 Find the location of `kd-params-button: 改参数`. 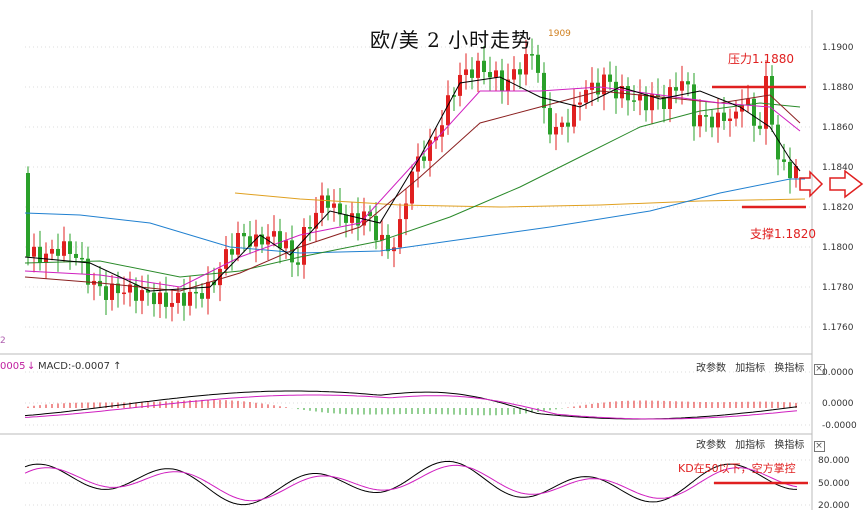

kd-params-button: 改参数 is located at coordinates (711, 445).